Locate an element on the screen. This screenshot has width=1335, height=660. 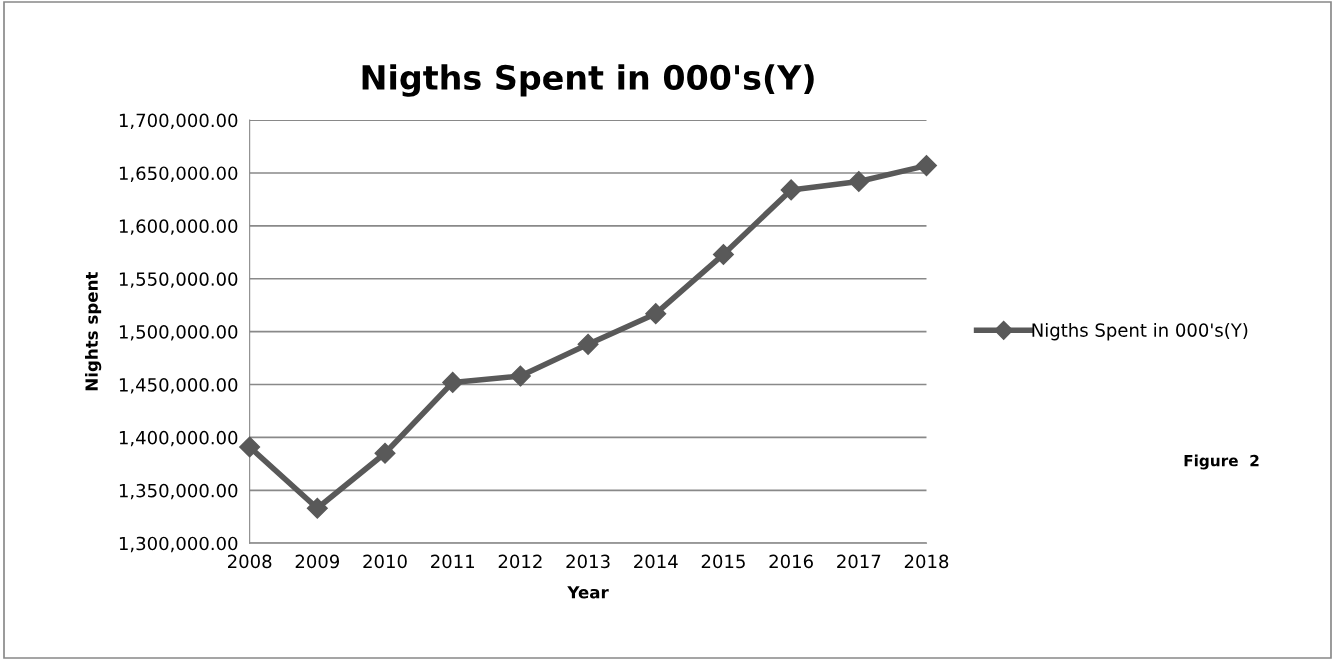
y-tick-label: 1,350,000.00 is located at coordinates (178, 491).